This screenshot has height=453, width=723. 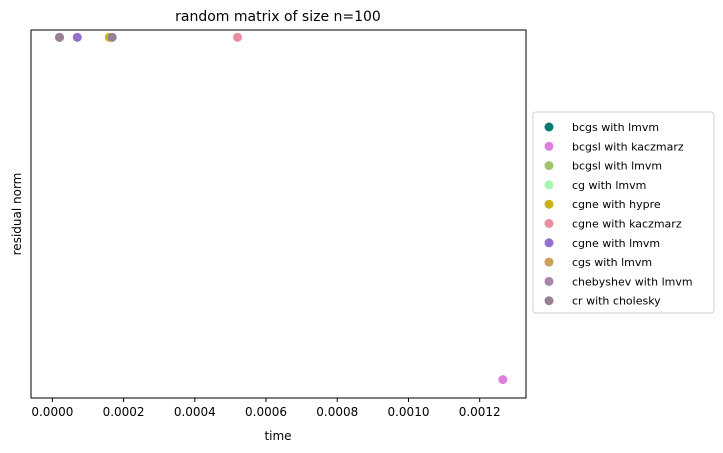 I want to click on legend-label: cgne with kaczmarz, so click(x=627, y=224).